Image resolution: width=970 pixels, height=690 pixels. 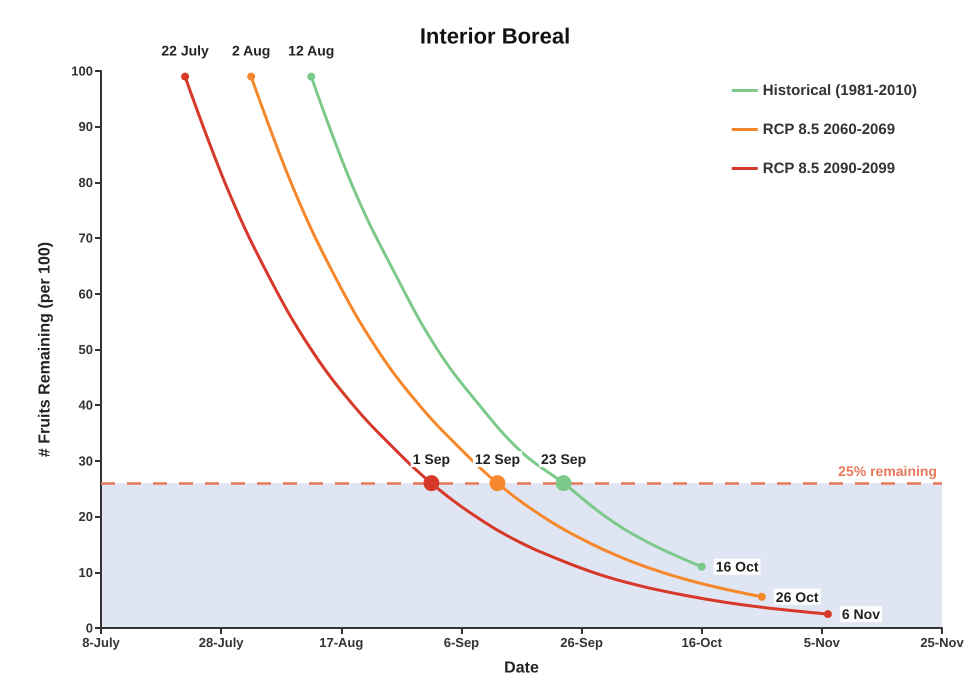 I want to click on annotation: 1 Sep, so click(x=431, y=459).